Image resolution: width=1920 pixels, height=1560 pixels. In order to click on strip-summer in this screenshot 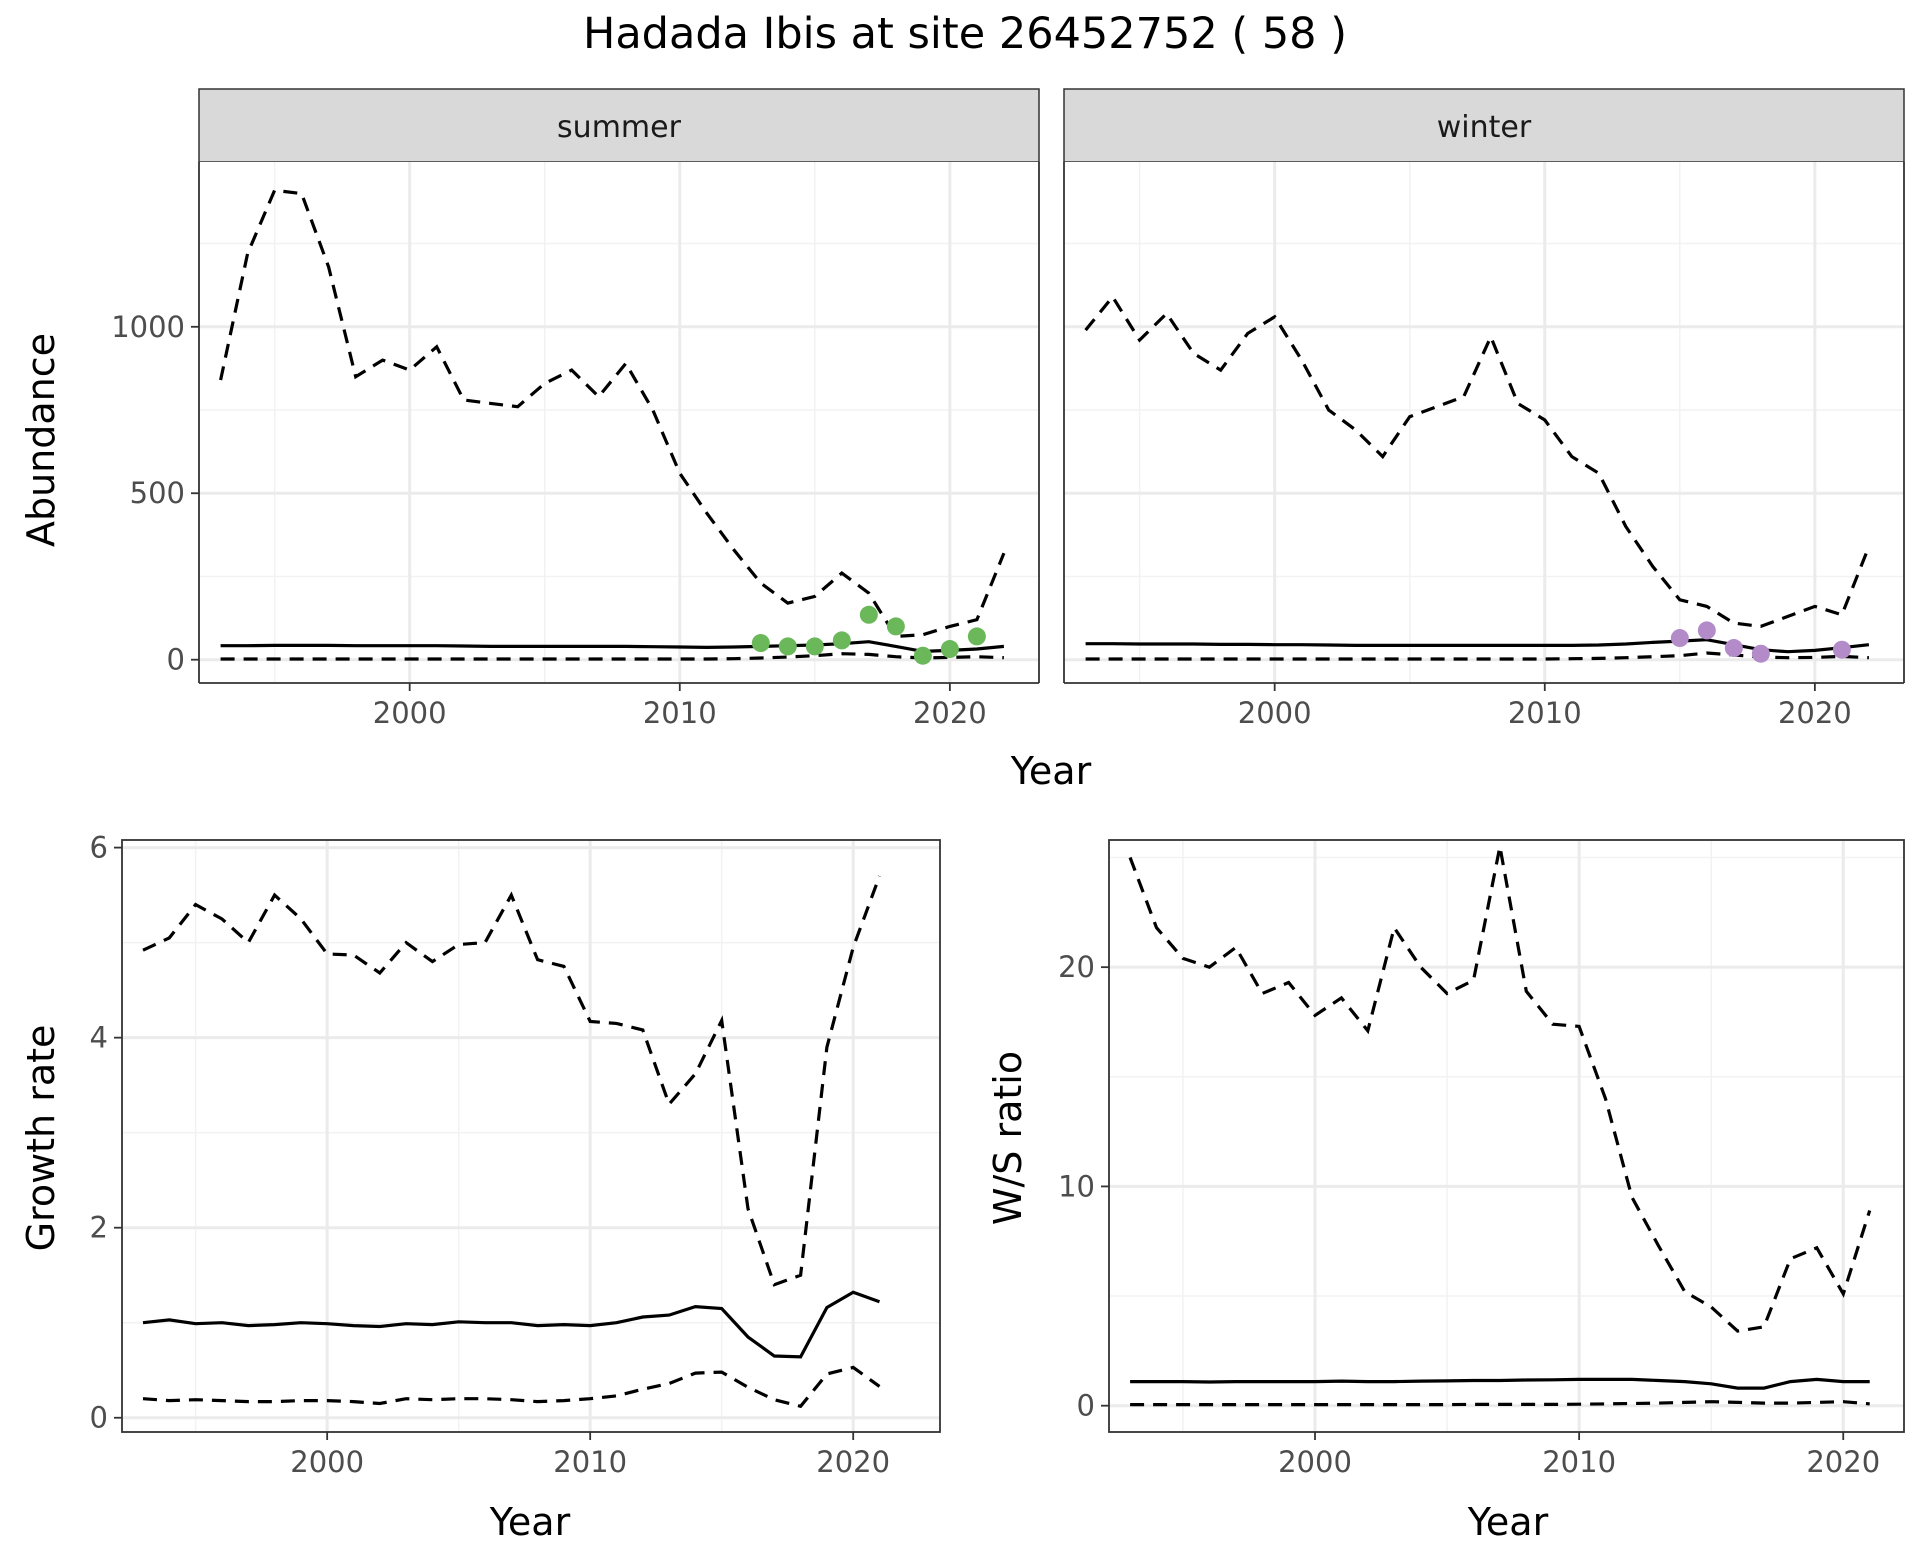, I will do `click(619, 125)`.